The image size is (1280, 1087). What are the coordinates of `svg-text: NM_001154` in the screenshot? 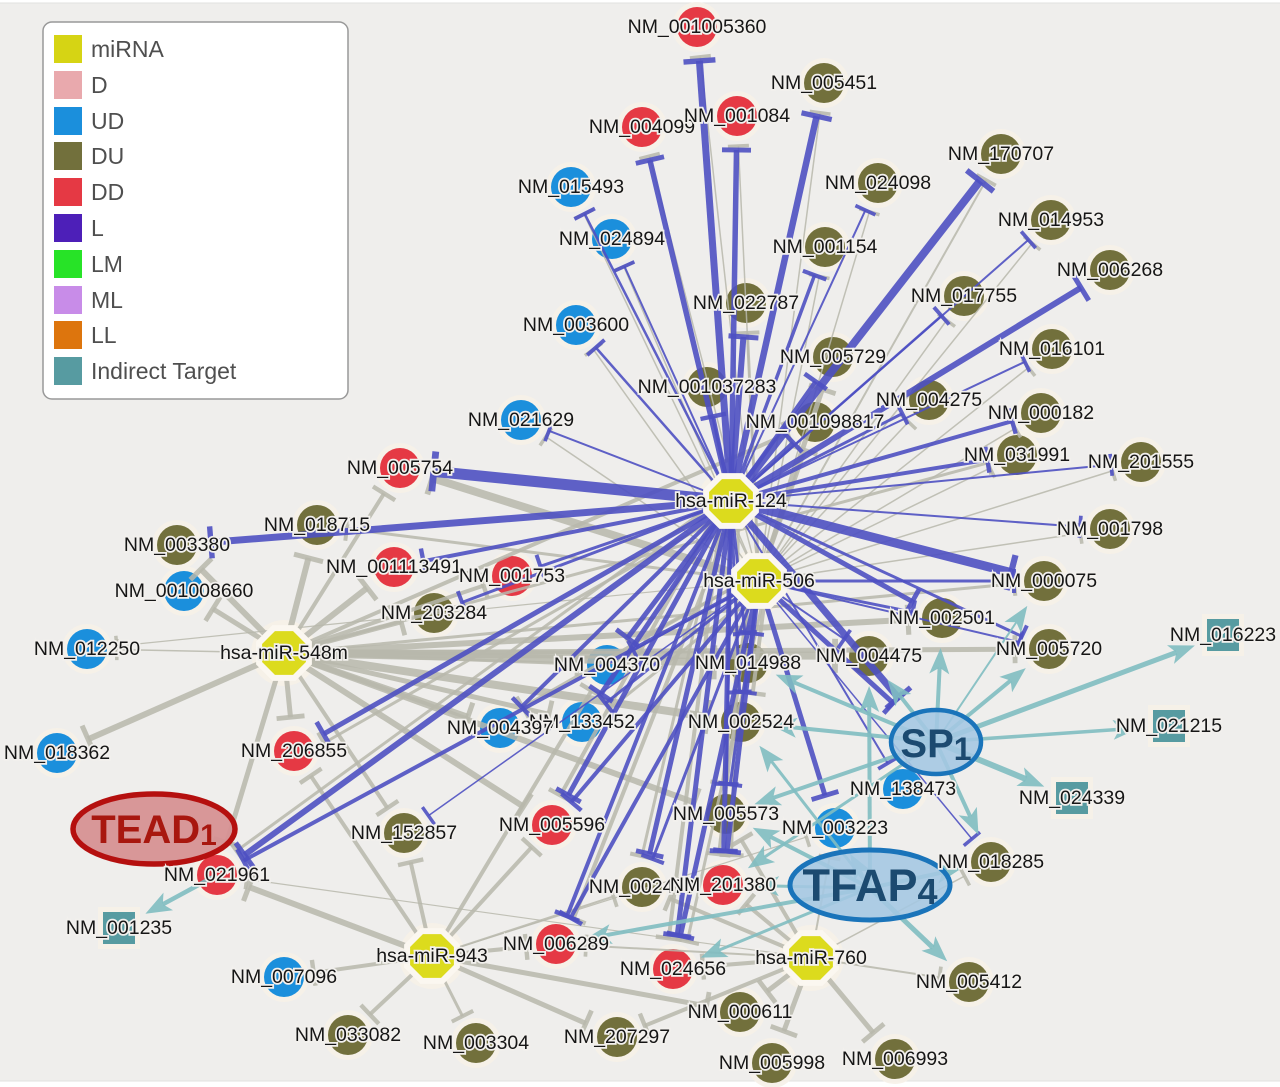 It's located at (825, 247).